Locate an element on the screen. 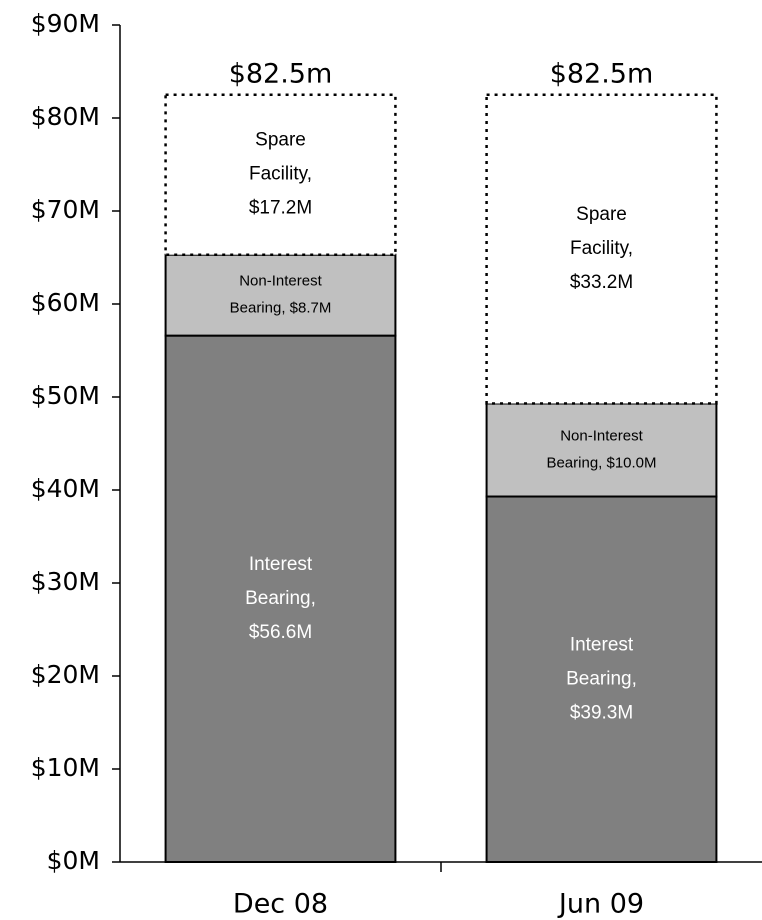 The width and height of the screenshot is (762, 920). data-label: $56.6M is located at coordinates (280, 632).